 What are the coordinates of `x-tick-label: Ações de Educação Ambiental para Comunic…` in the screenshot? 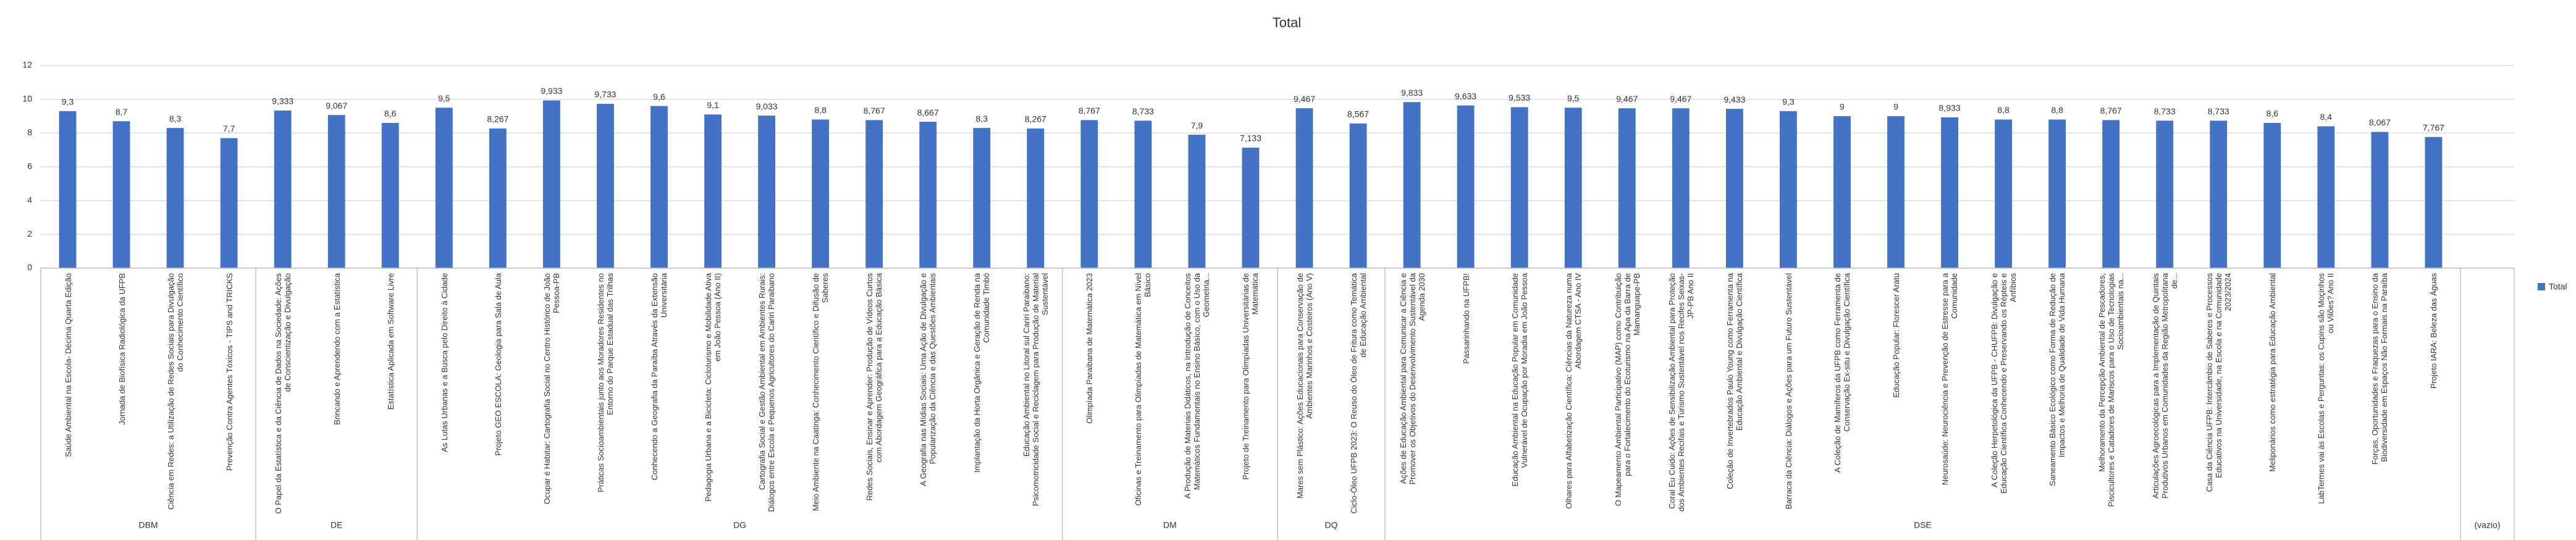 It's located at (1412, 379).